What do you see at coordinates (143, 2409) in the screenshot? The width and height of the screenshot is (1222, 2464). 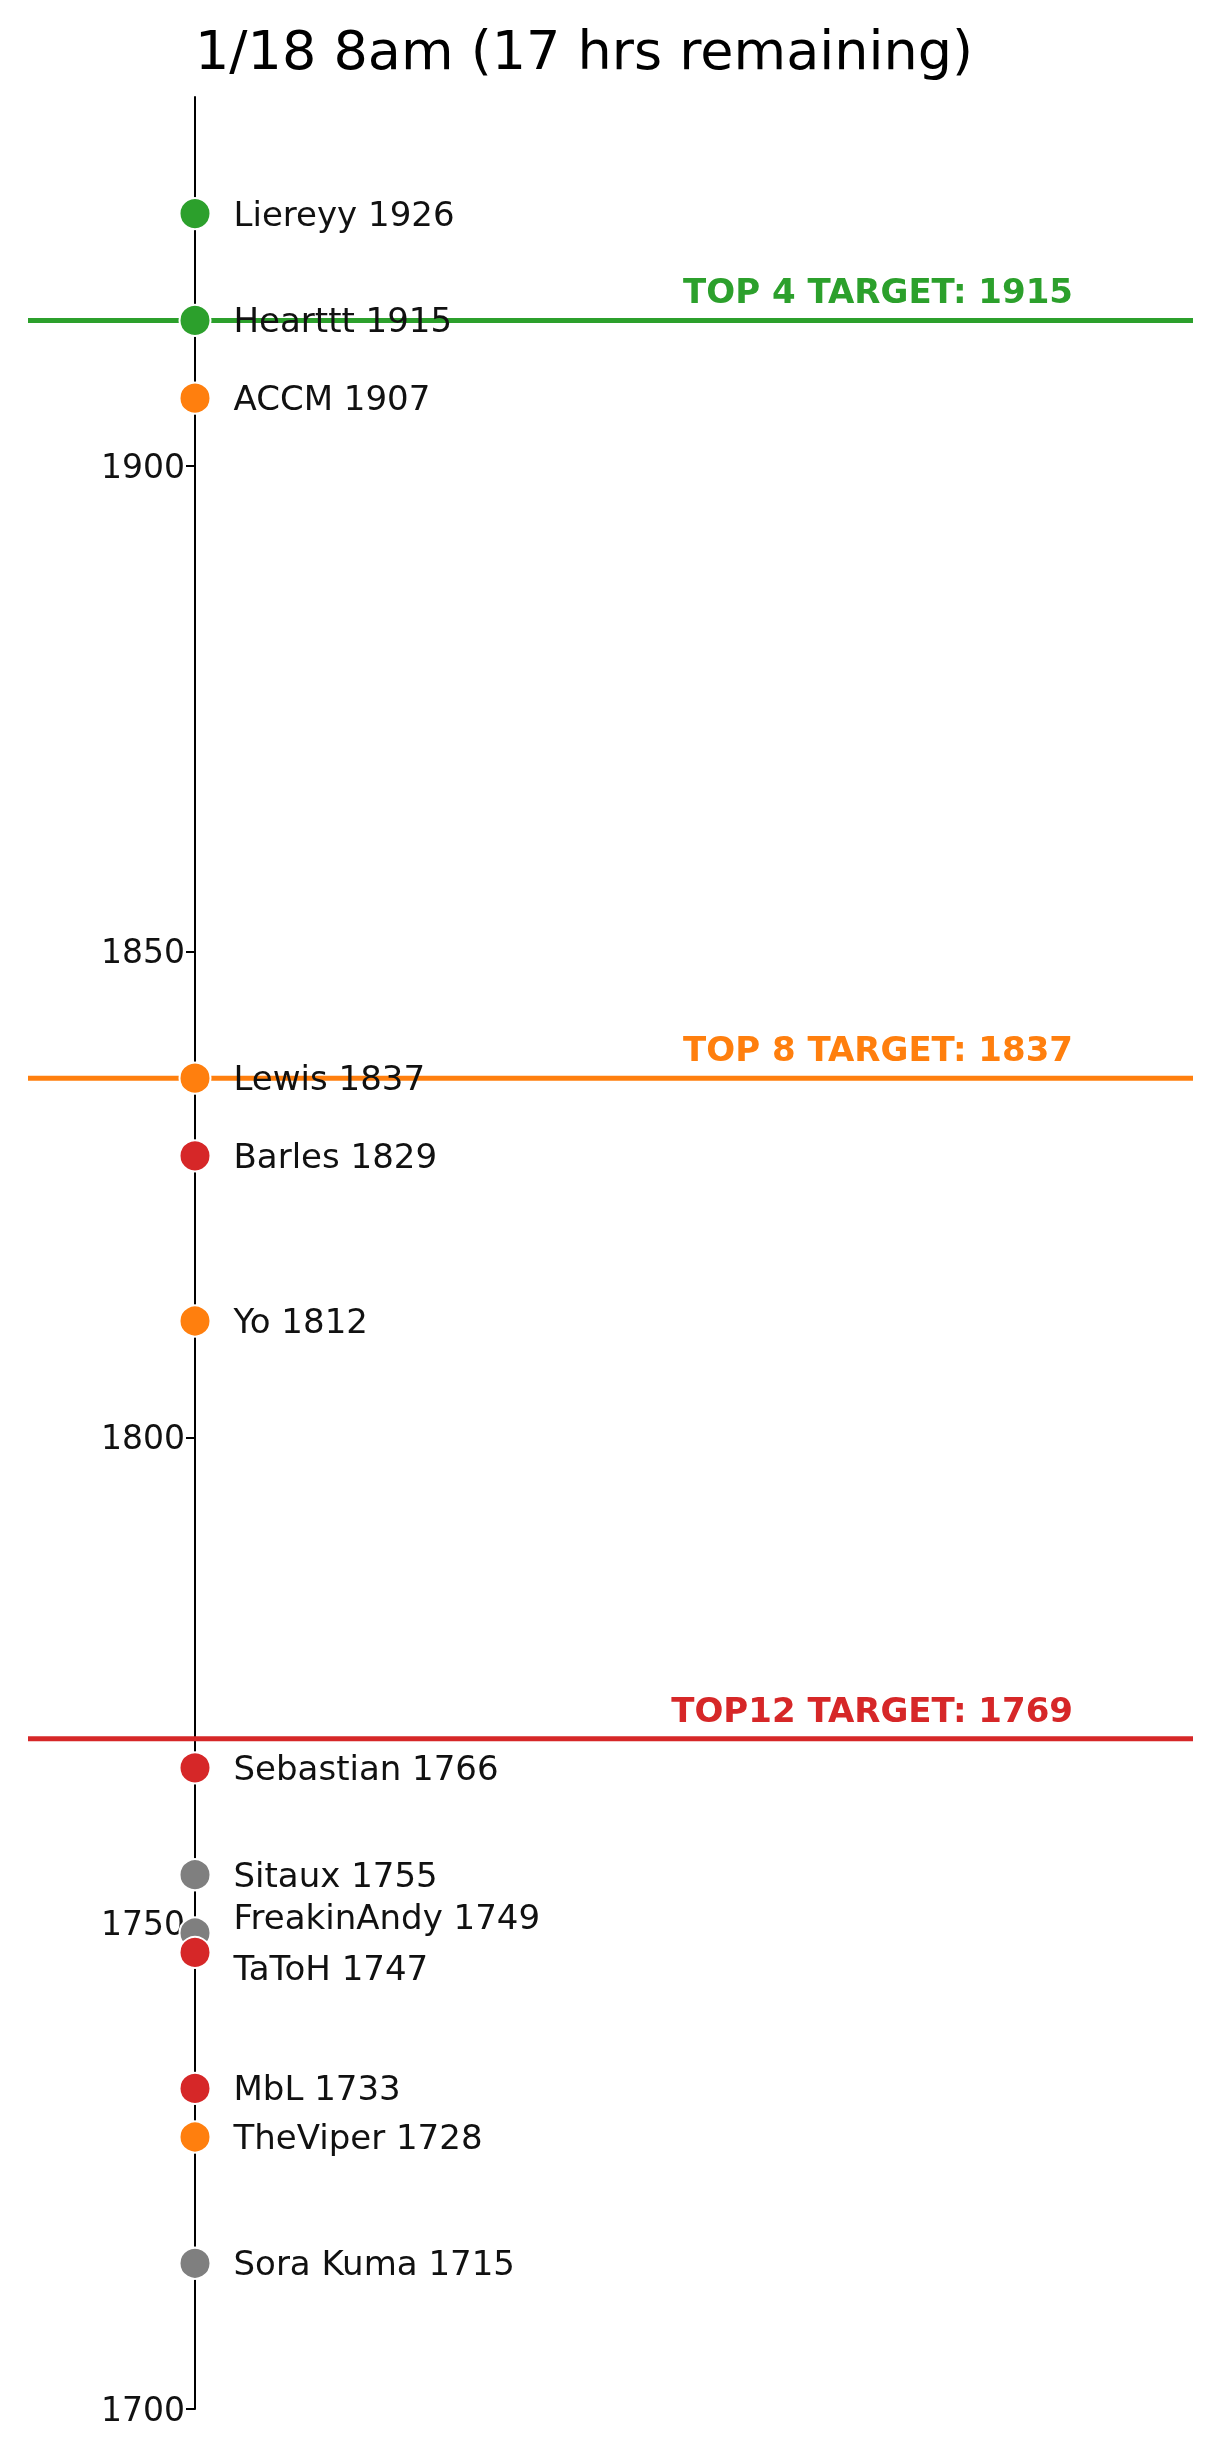 I see `y-tick-label: 1700` at bounding box center [143, 2409].